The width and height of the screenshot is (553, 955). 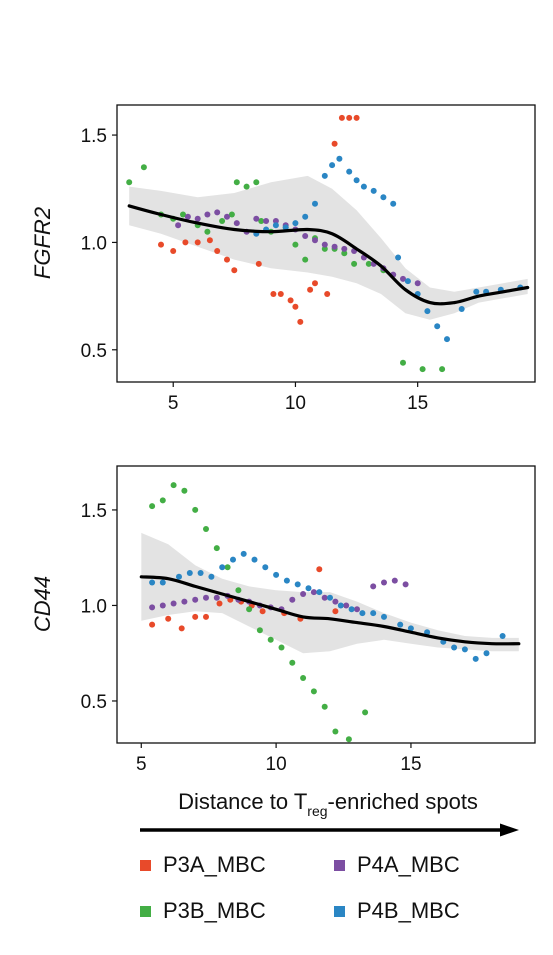 I want to click on legend-item-p4a: P4A_MBC, so click(x=397, y=865).